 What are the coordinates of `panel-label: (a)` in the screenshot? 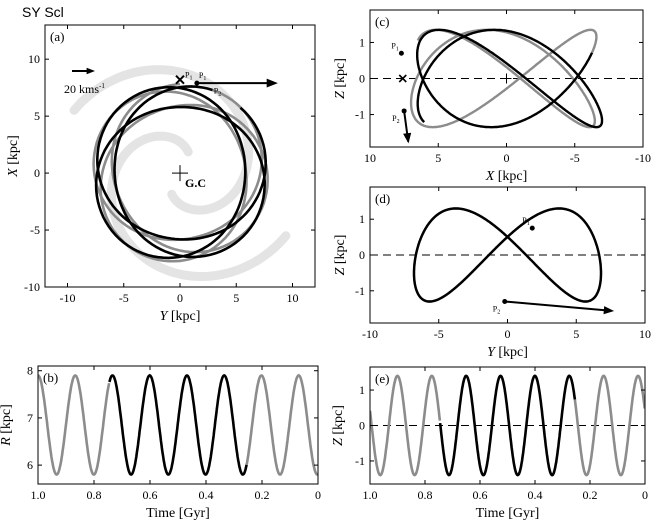 It's located at (57, 36).